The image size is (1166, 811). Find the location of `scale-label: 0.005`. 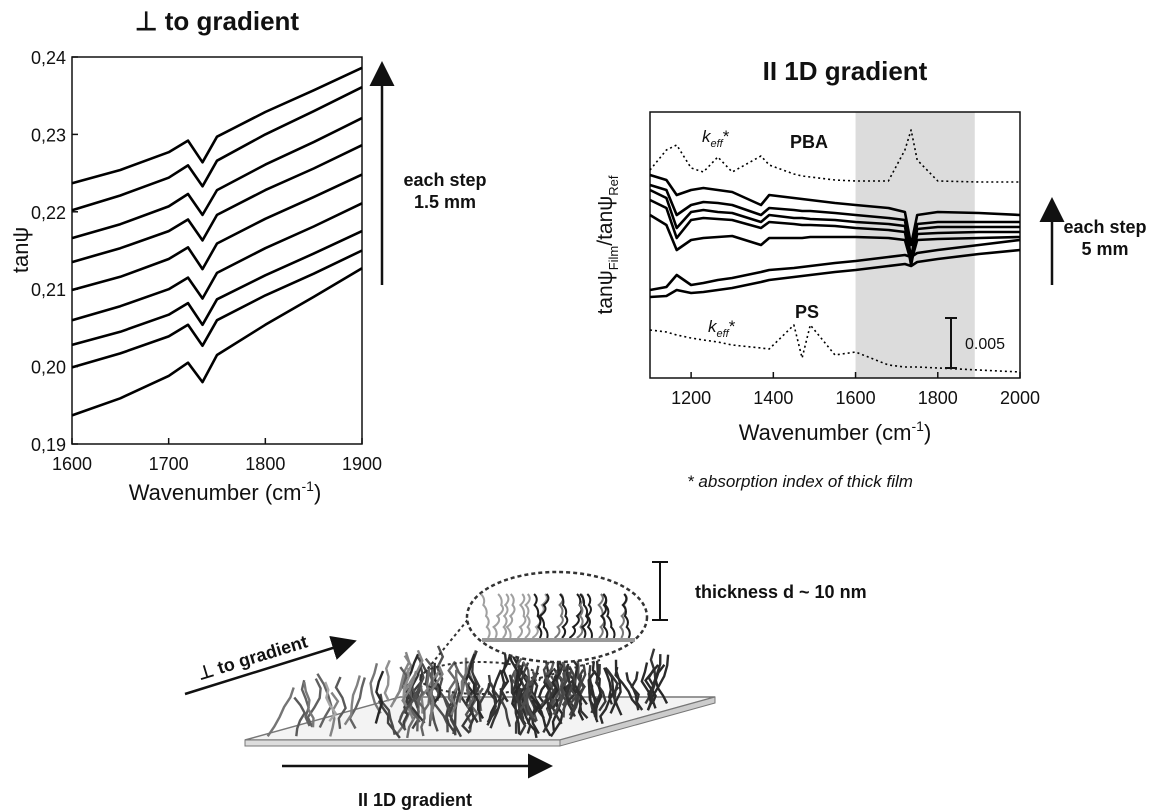

scale-label: 0.005 is located at coordinates (985, 344).